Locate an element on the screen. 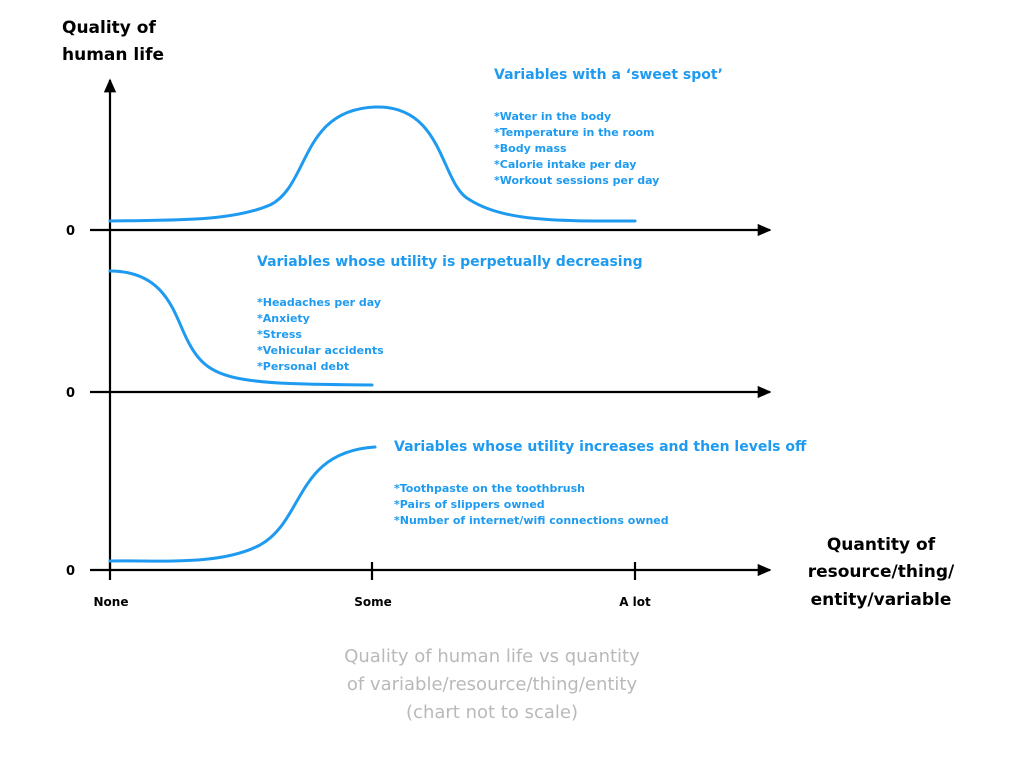 Image resolution: width=1024 pixels, height=764 pixels. x-axis-title-line-2: resource/thing/ is located at coordinates (881, 572).